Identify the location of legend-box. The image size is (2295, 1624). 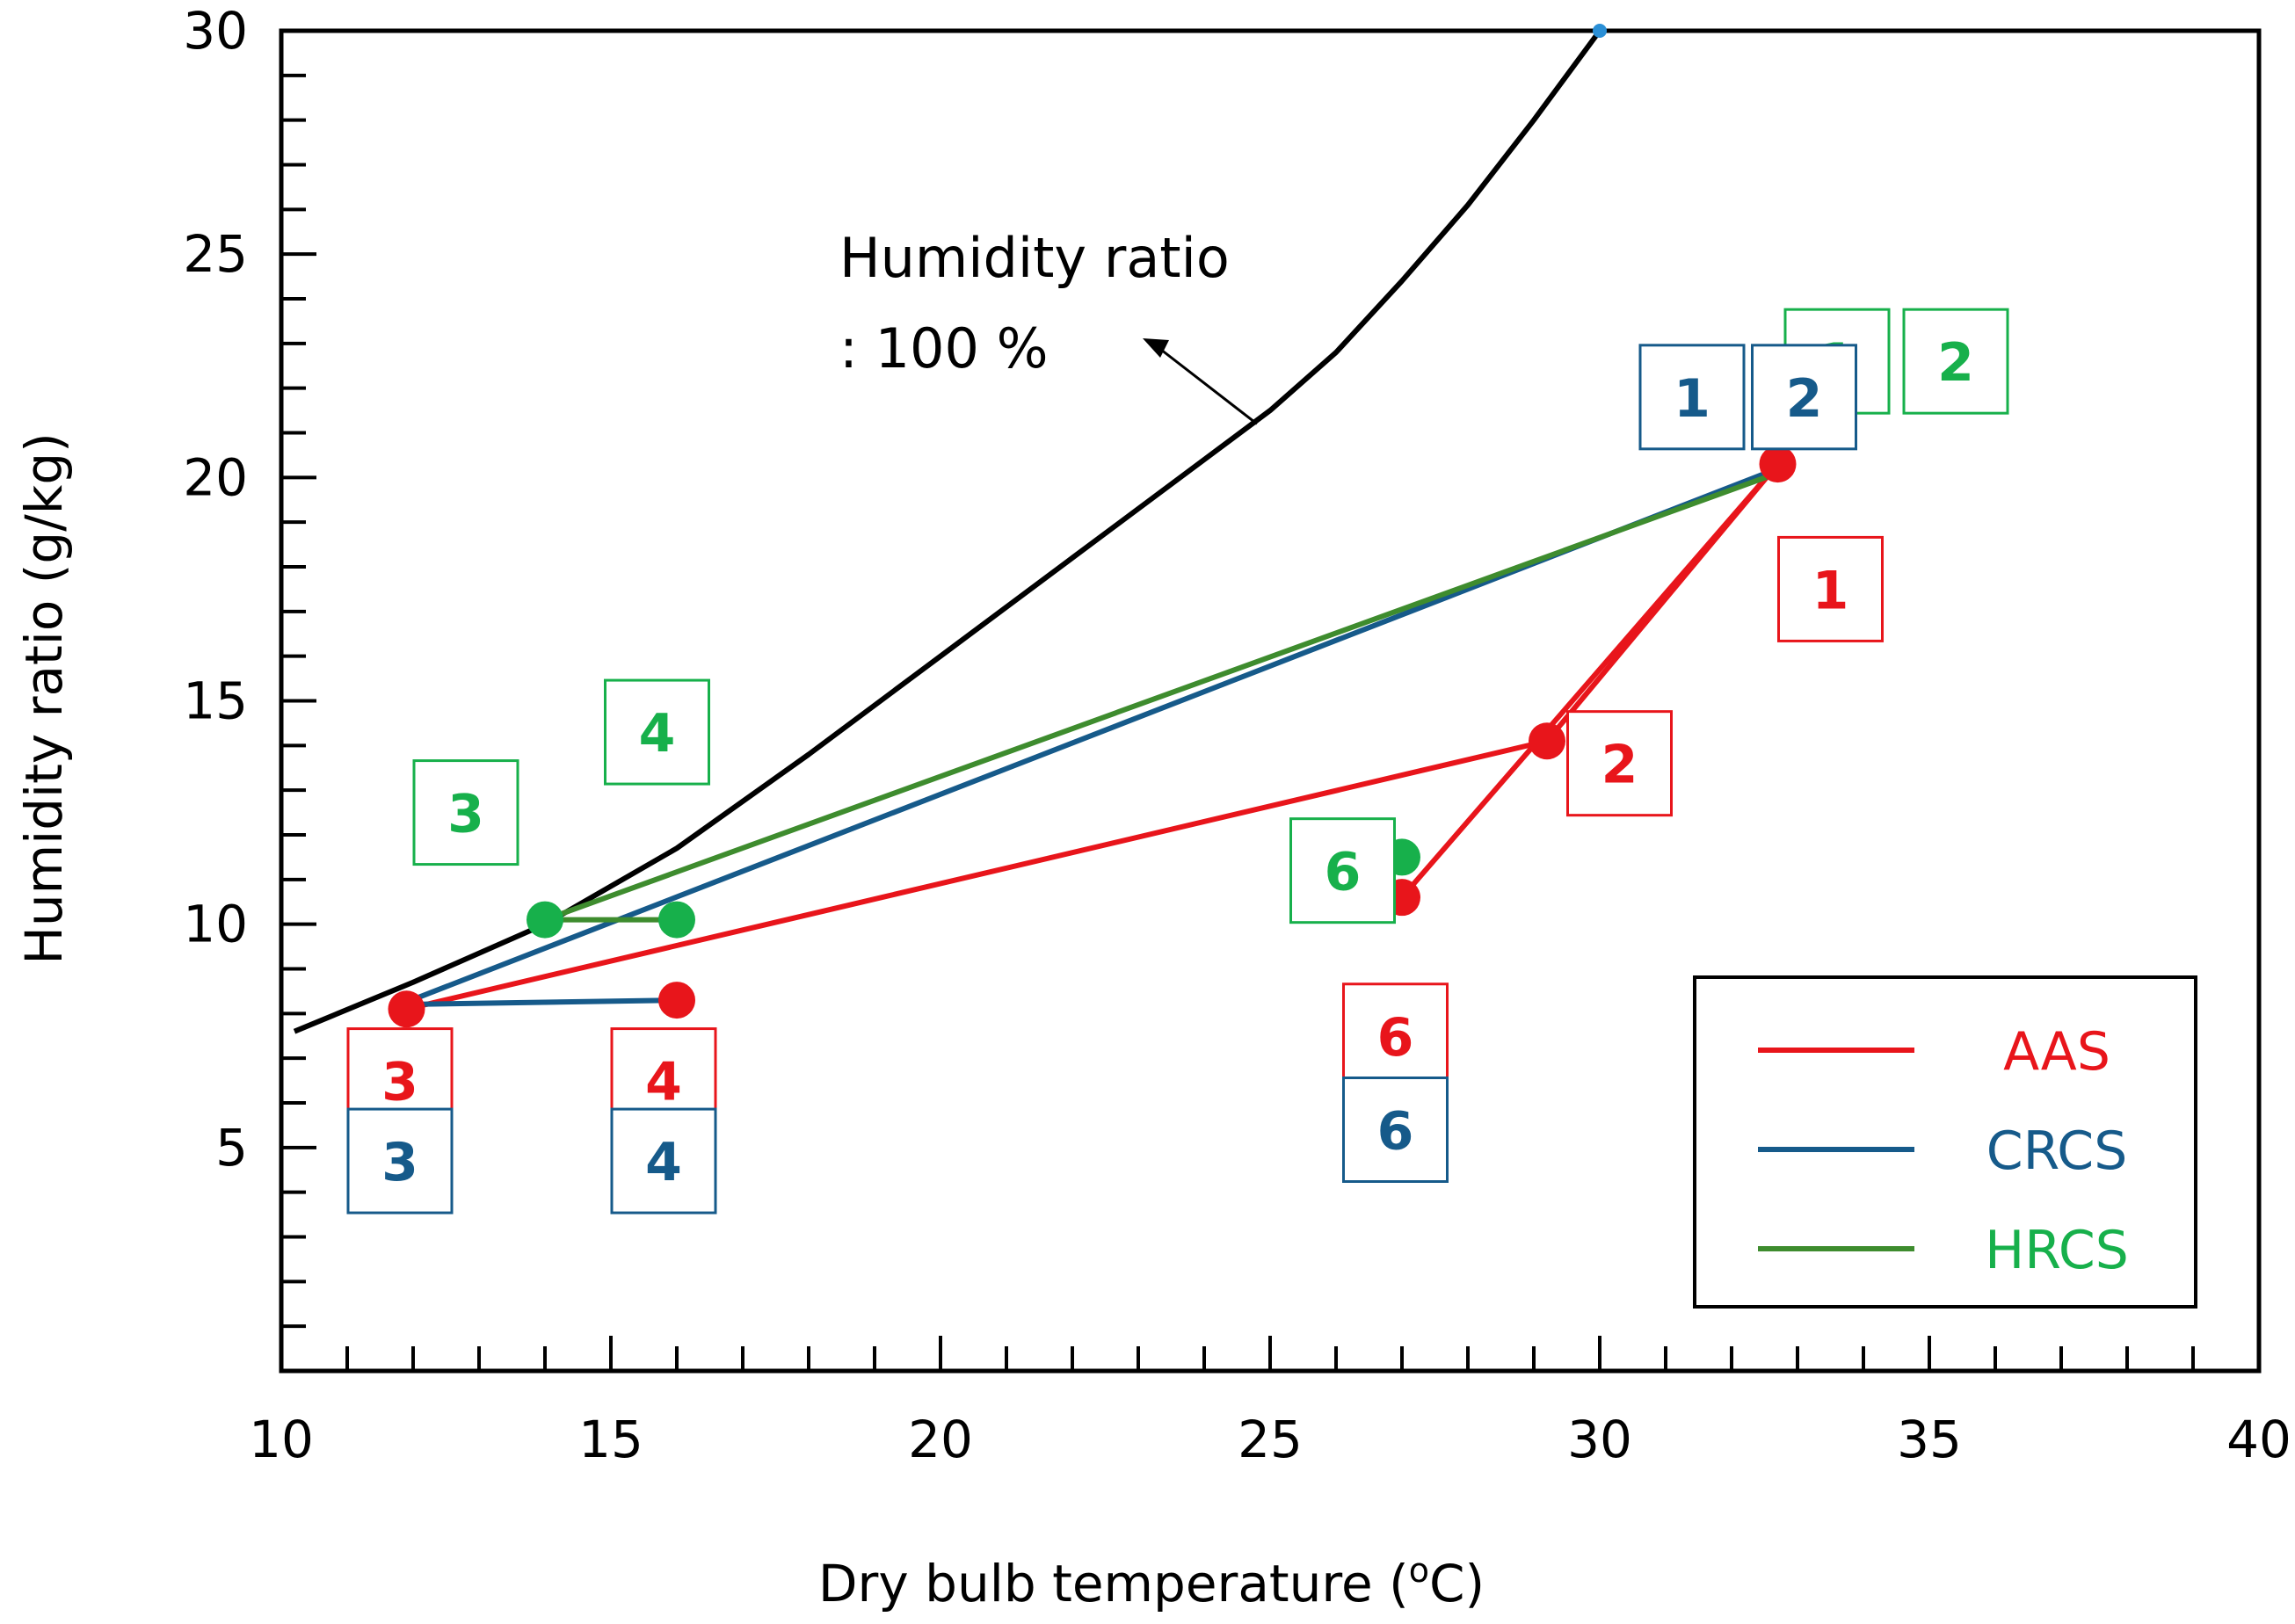
(1945, 1142).